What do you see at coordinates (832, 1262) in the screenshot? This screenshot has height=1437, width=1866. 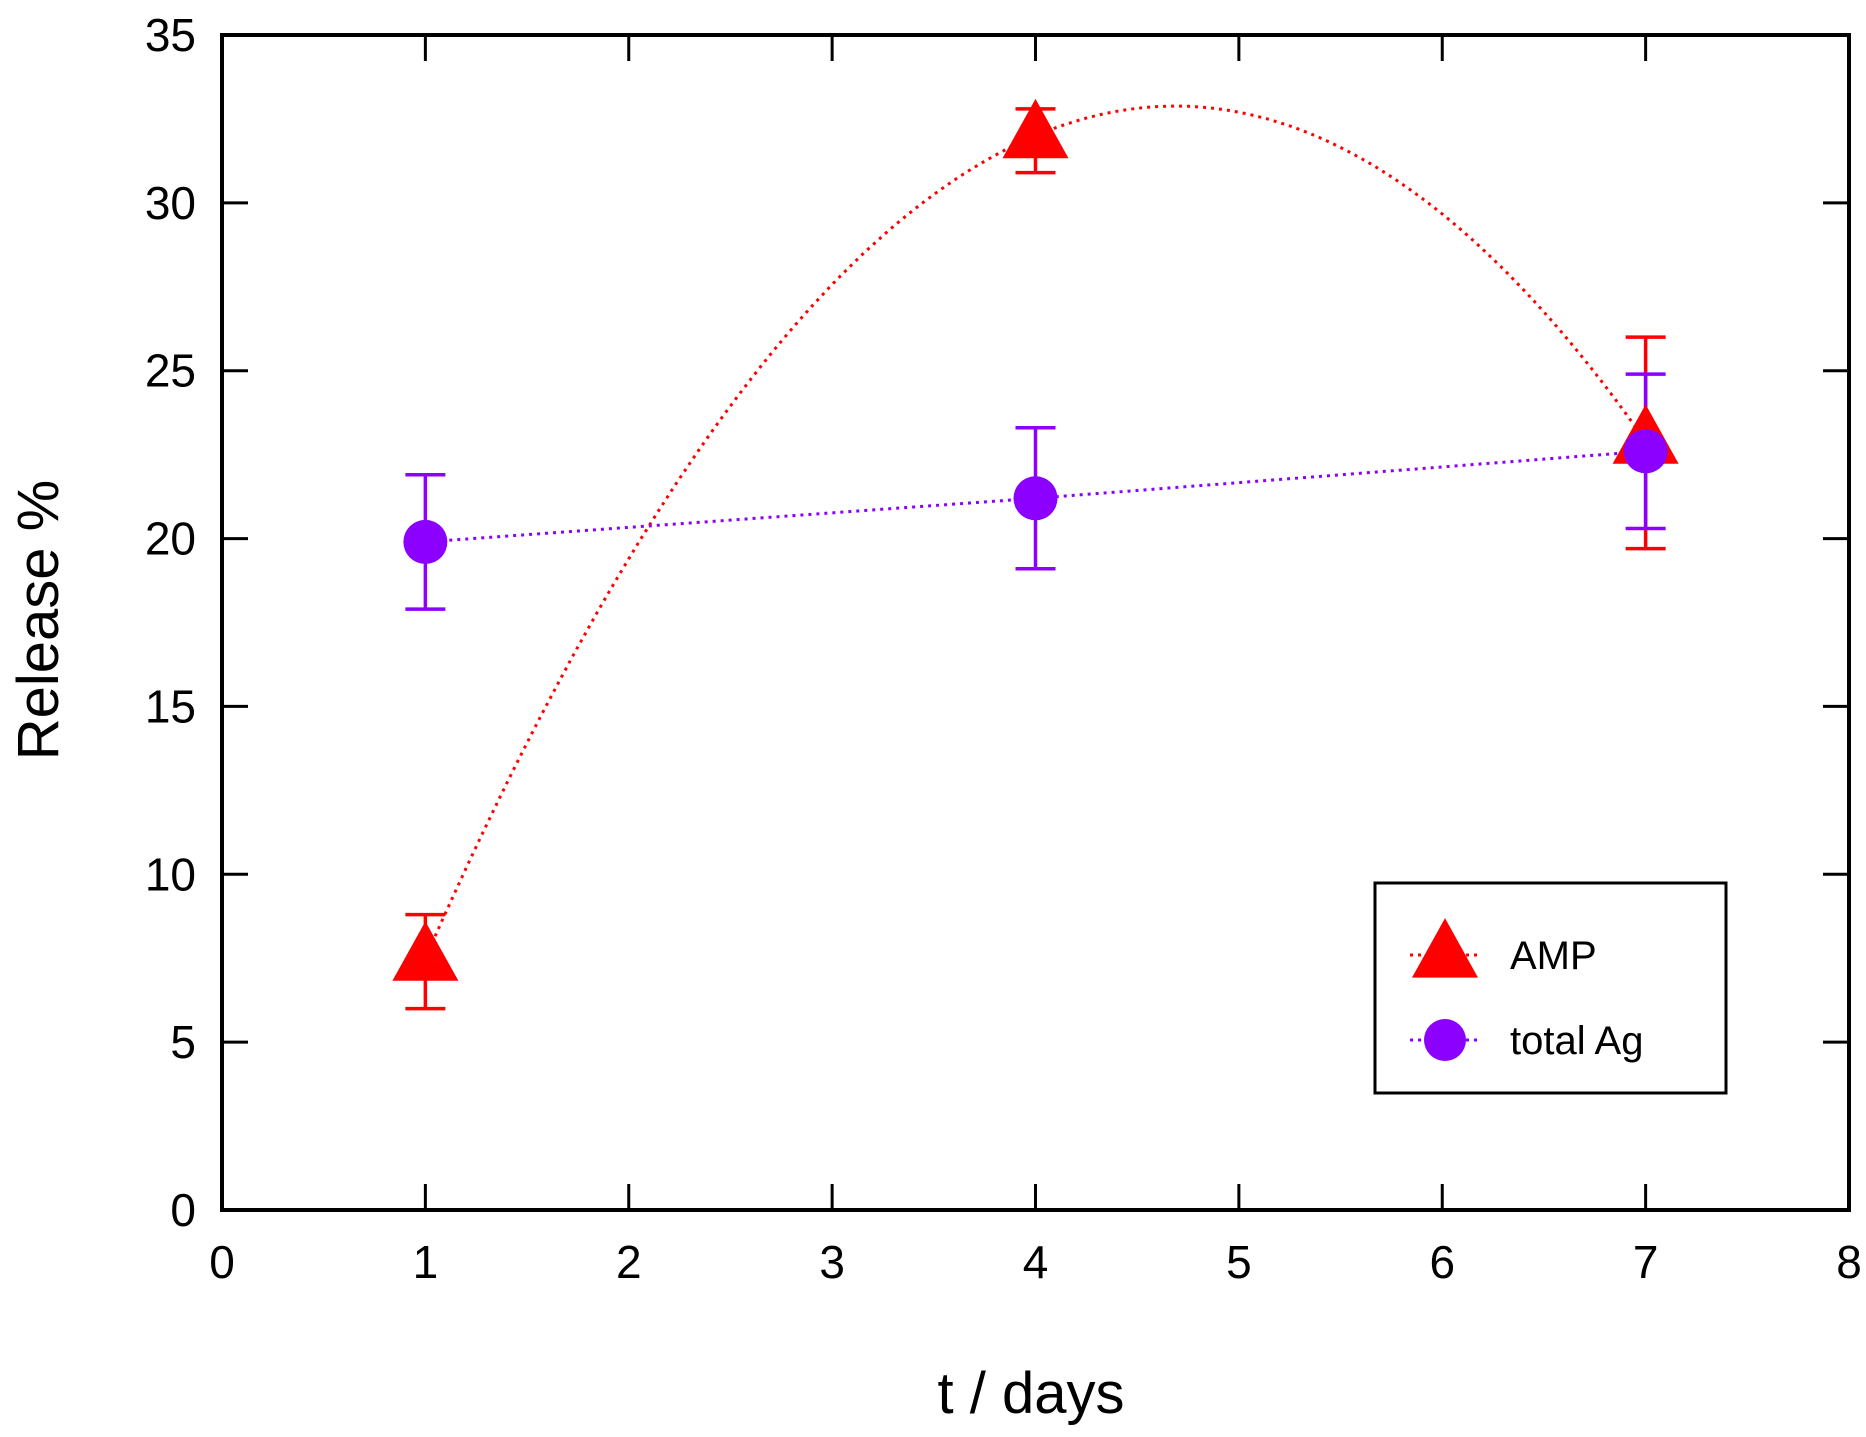 I see `x-tick-label: 3` at bounding box center [832, 1262].